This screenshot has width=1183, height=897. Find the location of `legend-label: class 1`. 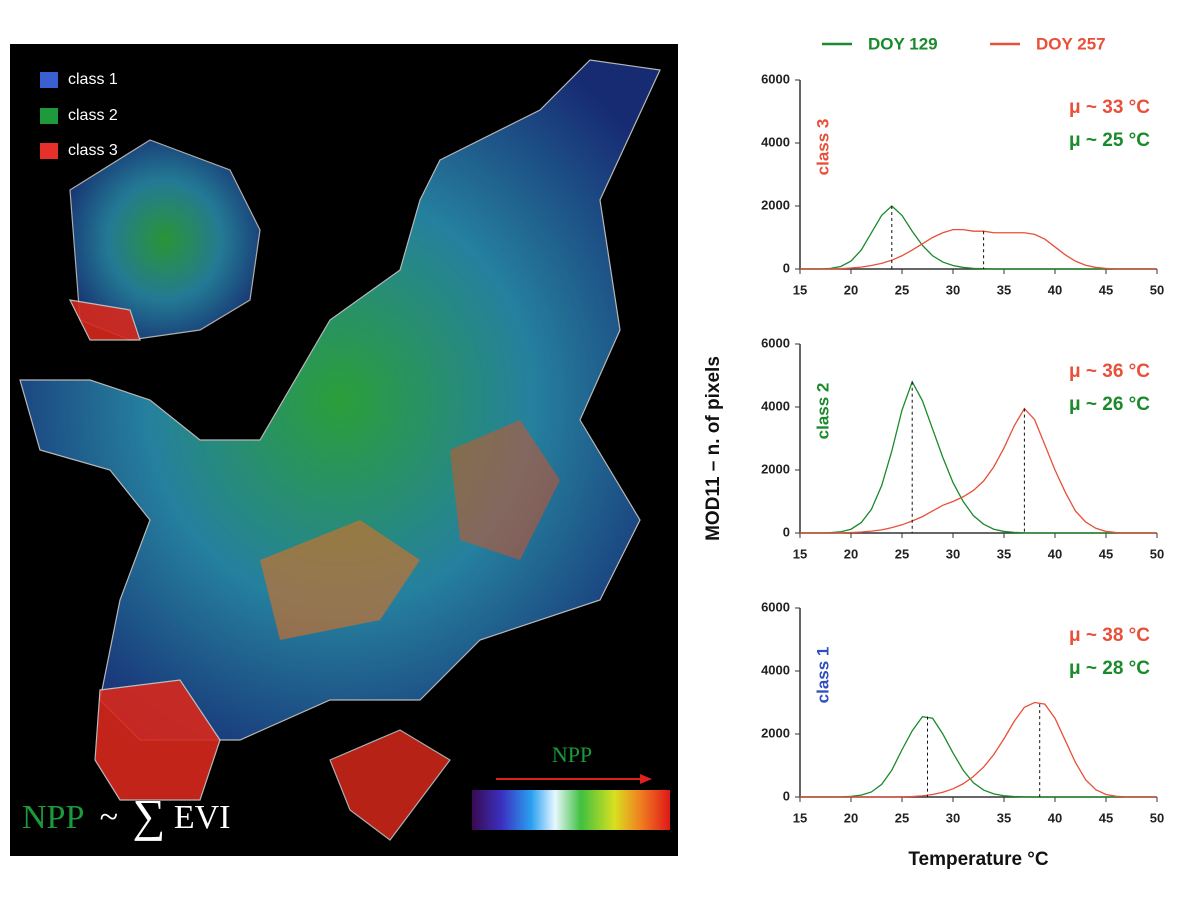

legend-label: class 1 is located at coordinates (93, 79).